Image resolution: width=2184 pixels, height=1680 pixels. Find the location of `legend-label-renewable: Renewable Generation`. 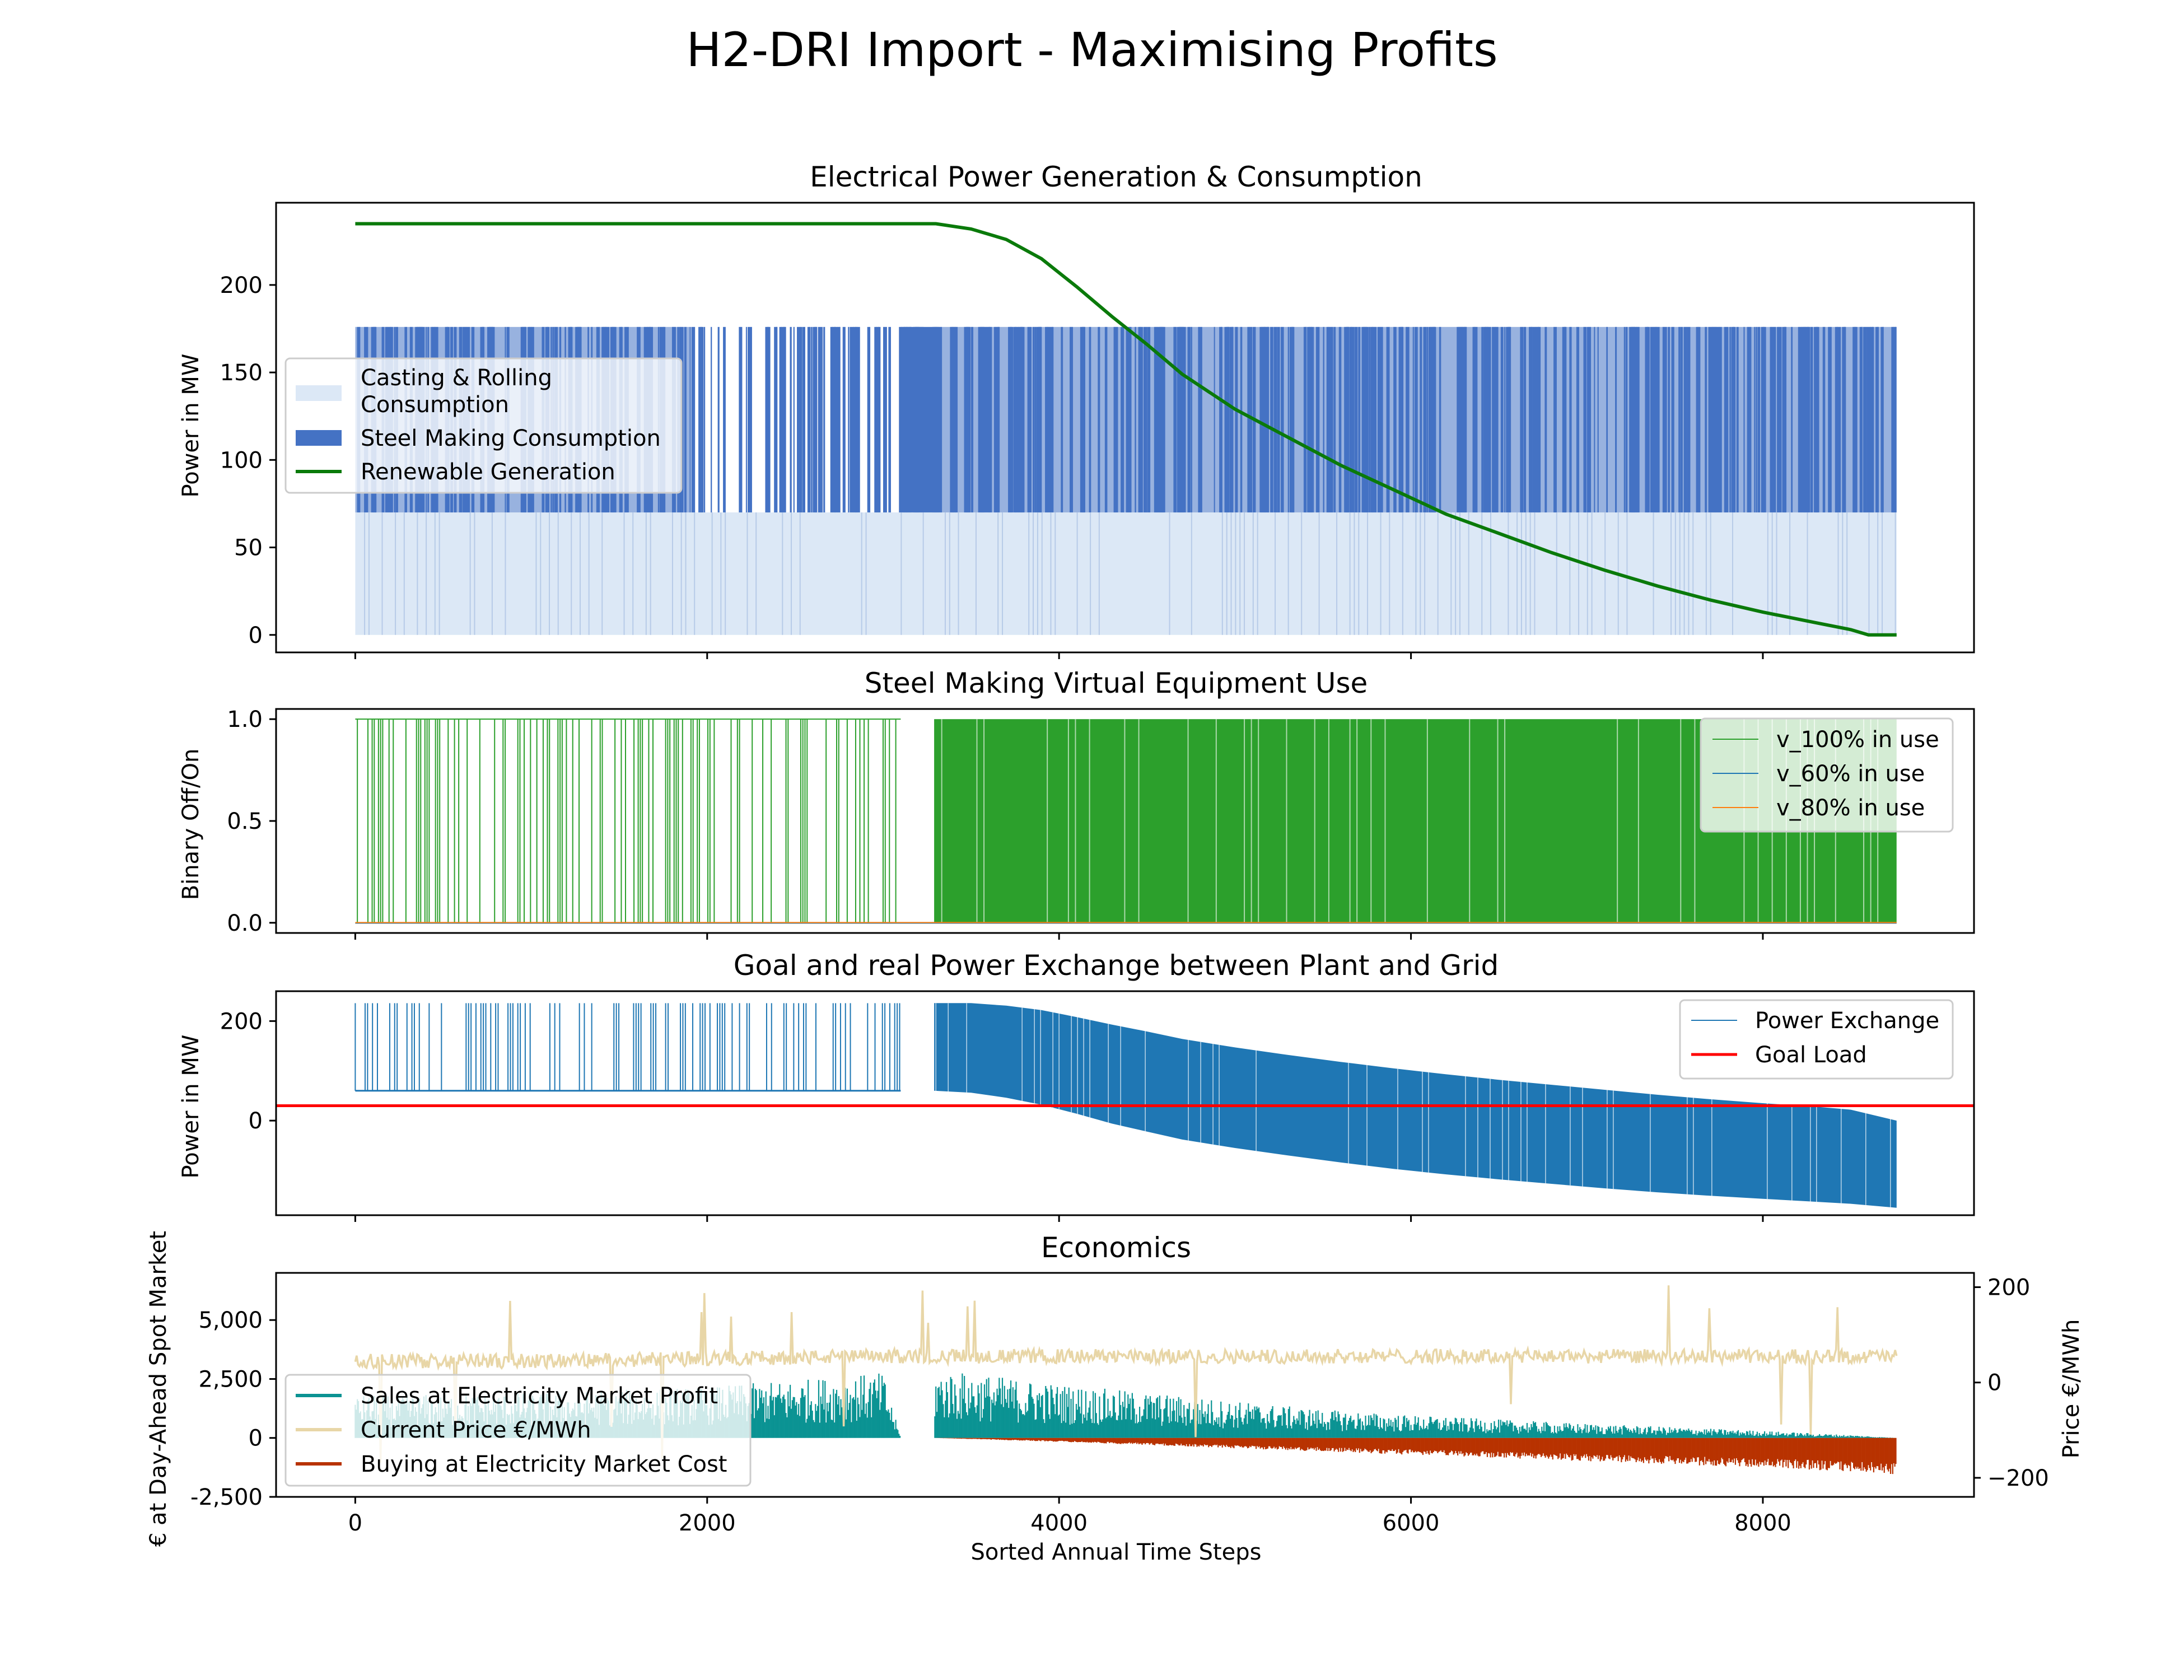

legend-label-renewable: Renewable Generation is located at coordinates (488, 472).